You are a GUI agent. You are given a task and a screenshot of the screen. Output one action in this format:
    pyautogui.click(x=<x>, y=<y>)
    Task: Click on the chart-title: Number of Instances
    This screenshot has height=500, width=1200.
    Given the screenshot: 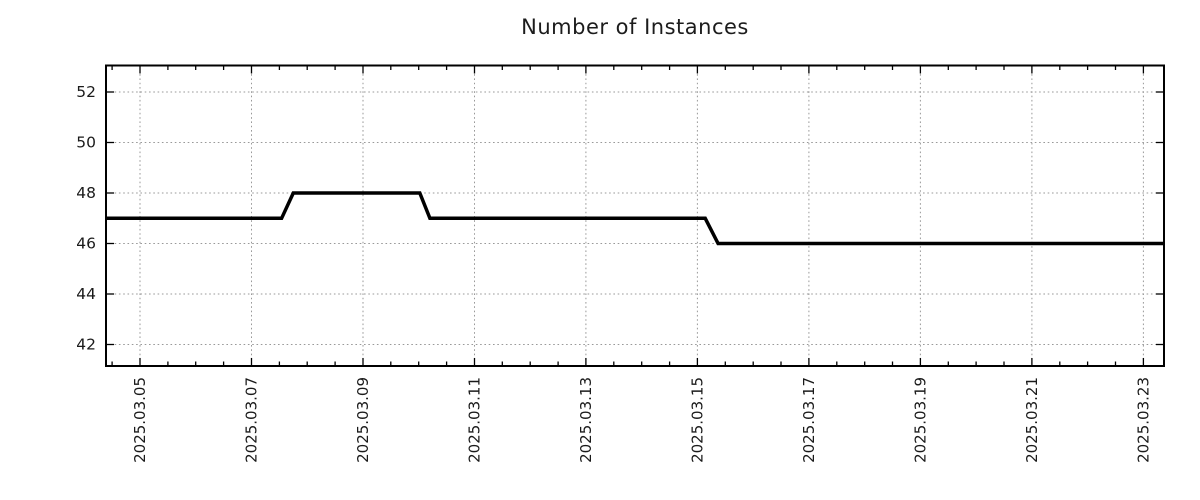 What is the action you would take?
    pyautogui.click(x=635, y=27)
    